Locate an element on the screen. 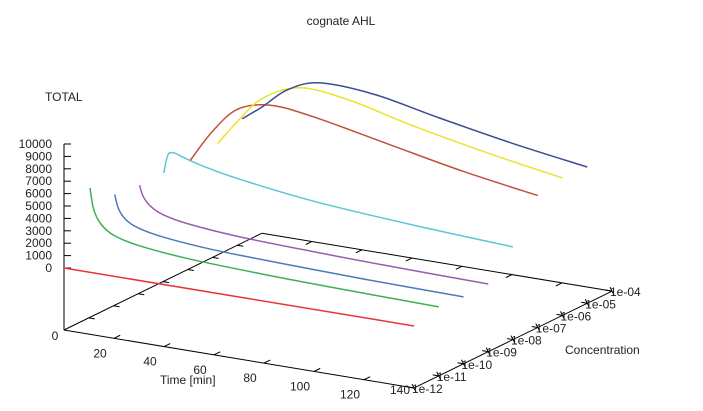 The image size is (703, 411). concentration-tick-label: 1e-11 is located at coordinates (452, 377).